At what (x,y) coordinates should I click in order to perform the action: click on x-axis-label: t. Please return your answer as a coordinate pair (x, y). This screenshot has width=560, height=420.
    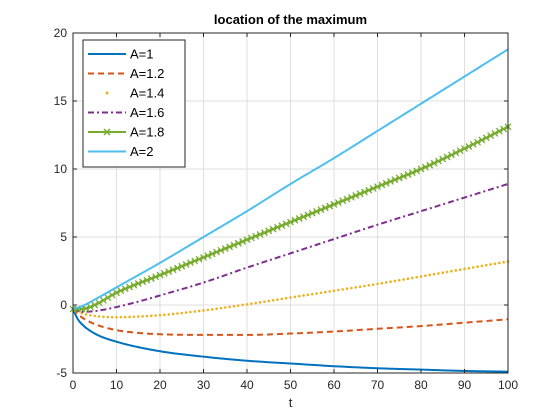
    Looking at the image, I should click on (291, 402).